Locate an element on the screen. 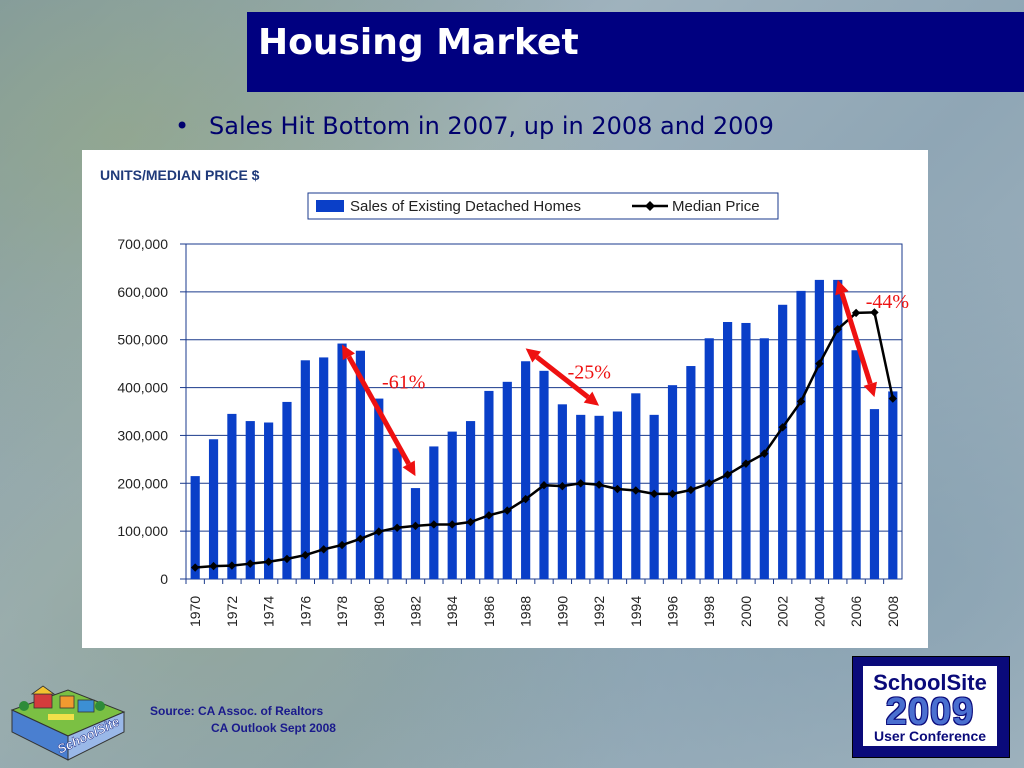 This screenshot has width=1024, height=768. x-tick-label: 1976 is located at coordinates (305, 611).